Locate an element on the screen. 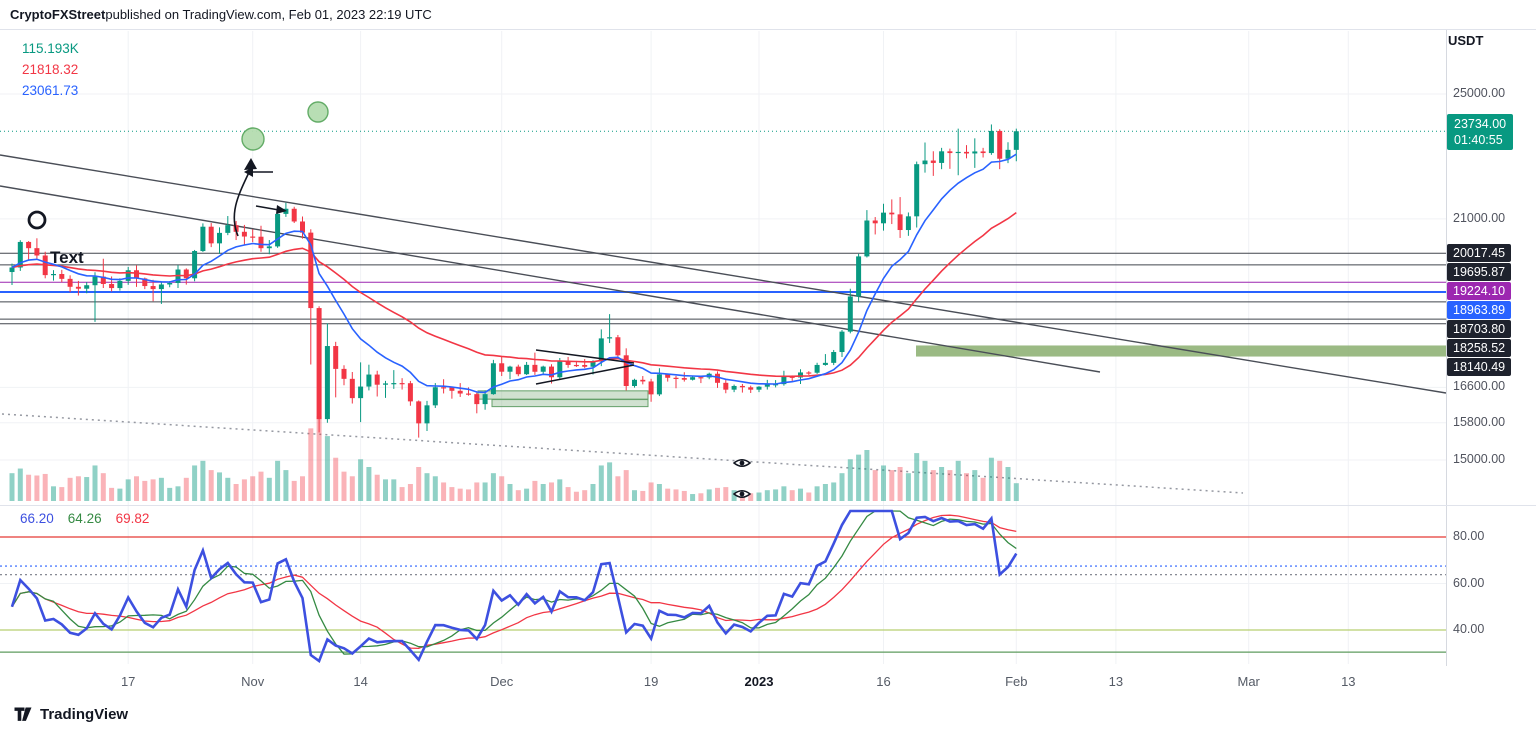  volume-layer is located at coordinates (514, 458).